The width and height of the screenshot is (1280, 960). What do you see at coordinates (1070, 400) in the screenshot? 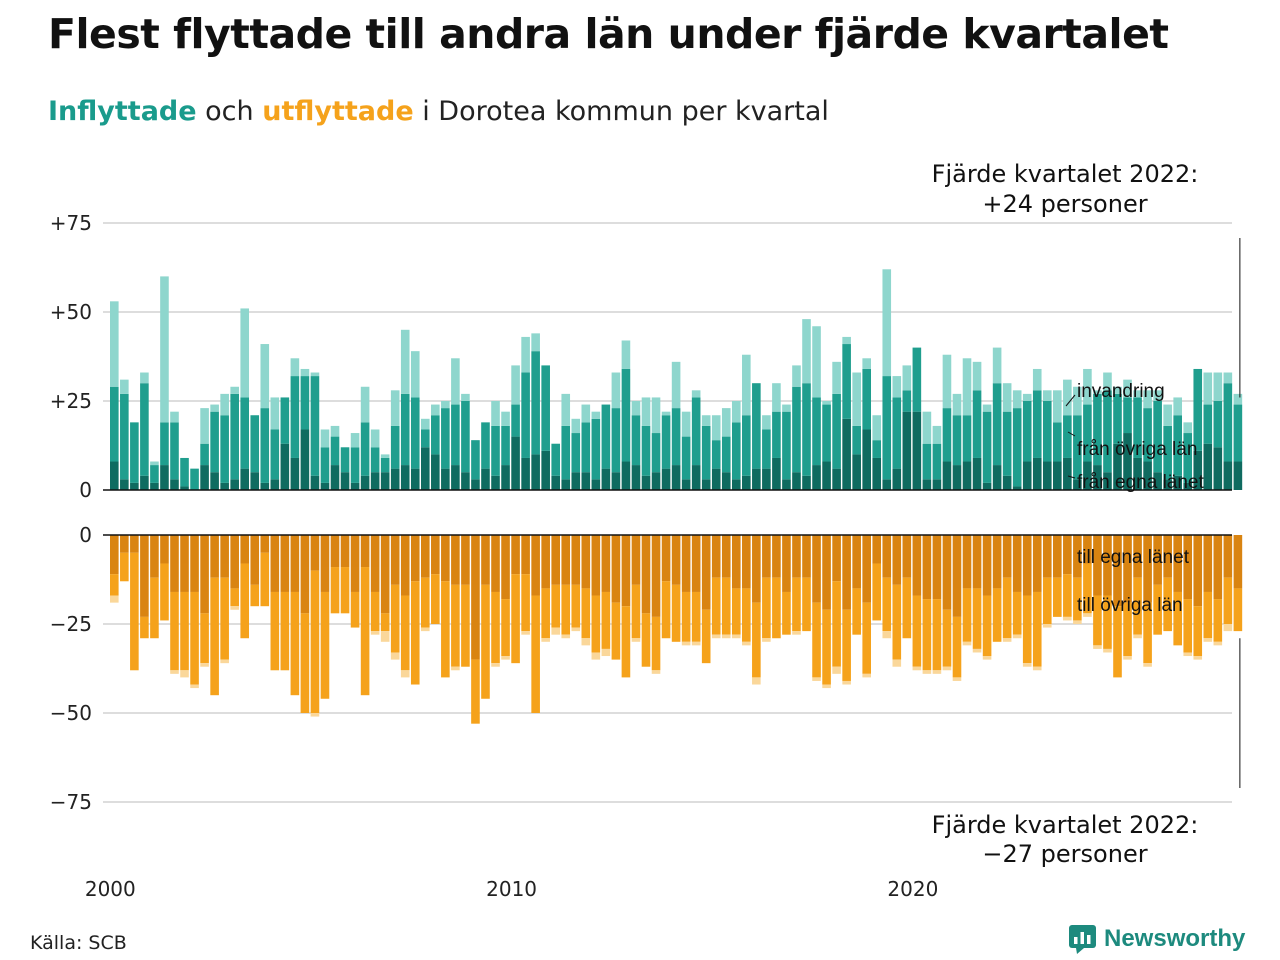
I see `leader-tick` at bounding box center [1070, 400].